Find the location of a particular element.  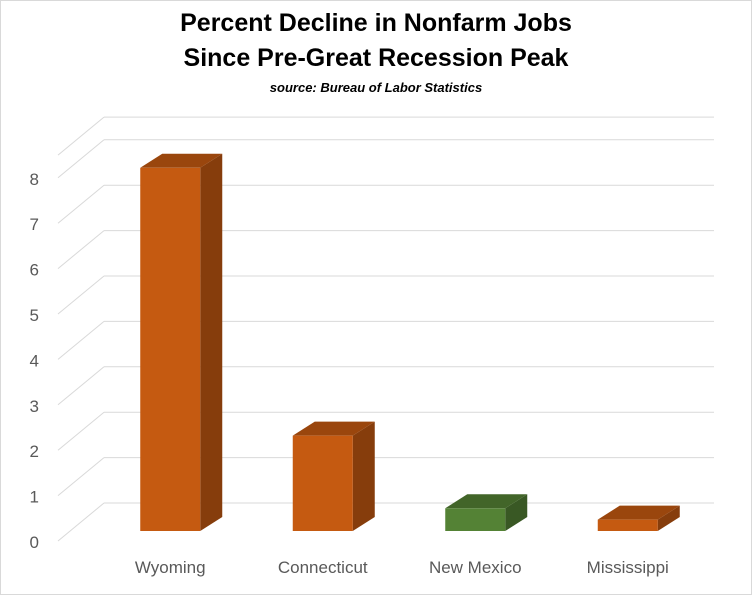

bar-top-wyoming is located at coordinates (181, 160).